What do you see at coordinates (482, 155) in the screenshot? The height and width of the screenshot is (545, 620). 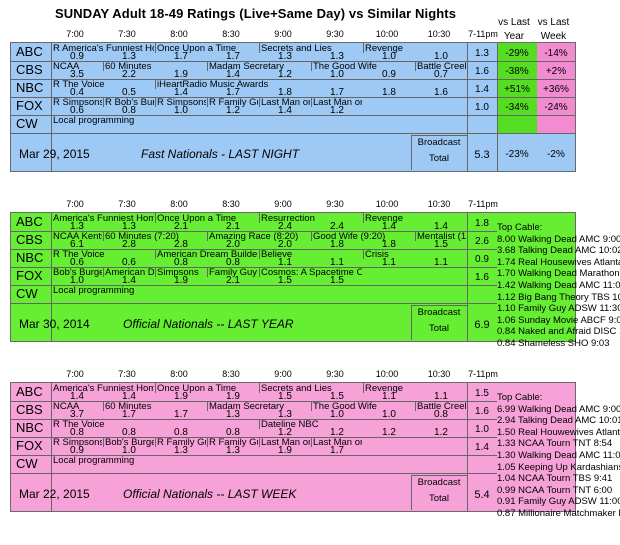 I see `broadcast-total-value: 5.3` at bounding box center [482, 155].